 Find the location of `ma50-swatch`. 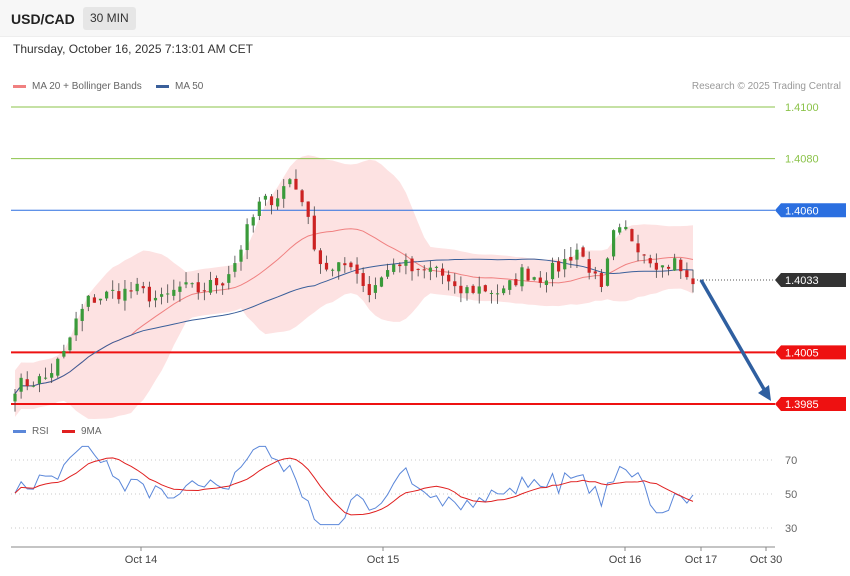

ma50-swatch is located at coordinates (162, 86).